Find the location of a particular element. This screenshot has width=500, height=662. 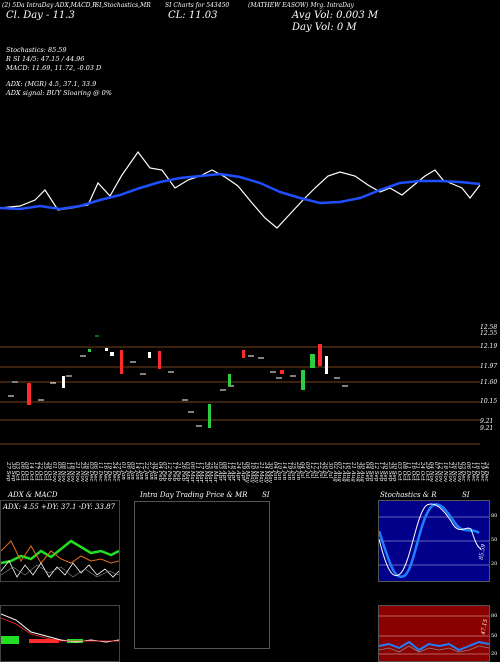

price-label: 10.15 is located at coordinates (489, 401).